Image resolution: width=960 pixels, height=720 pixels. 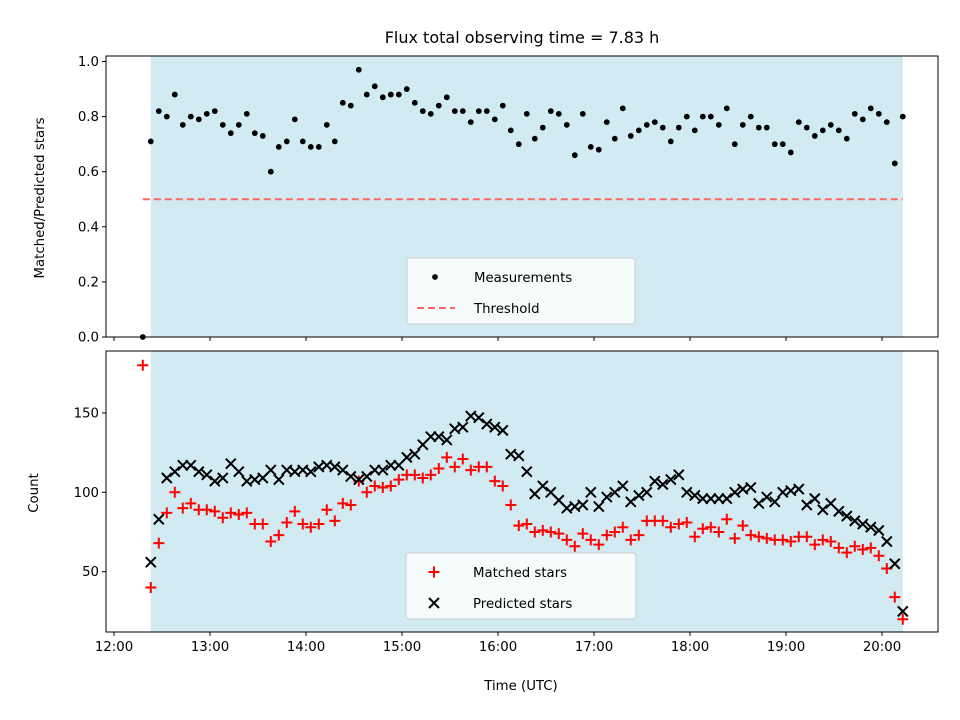 I want to click on legend-label: Threshold, so click(x=506, y=309).